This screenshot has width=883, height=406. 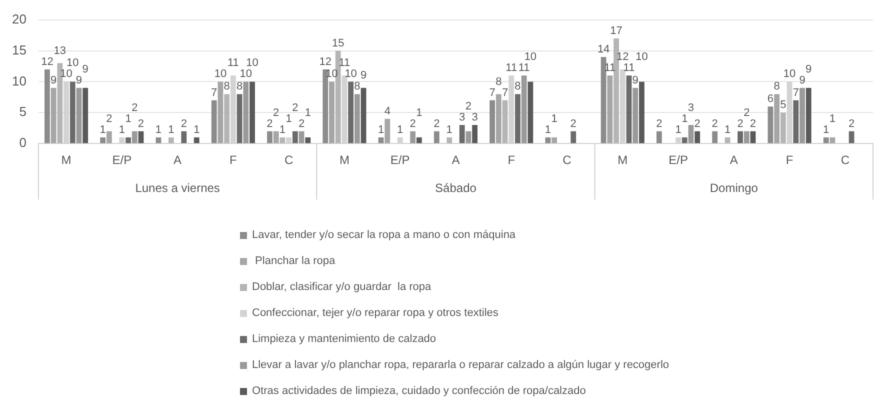 I want to click on y-tick-label: 15, so click(x=19, y=50).